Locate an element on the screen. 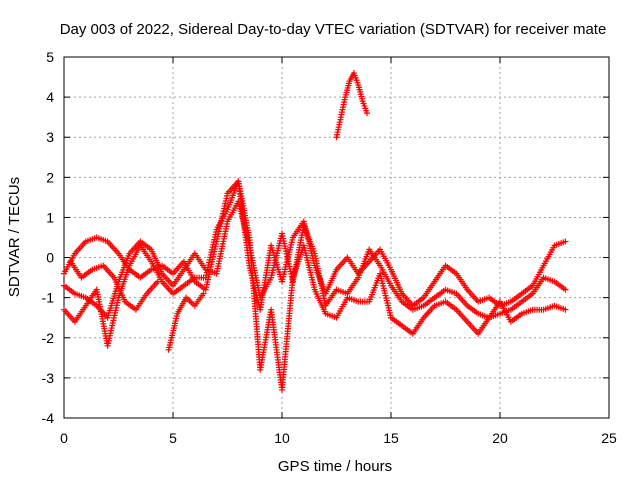 The height and width of the screenshot is (480, 640). x-axis-label: GPS time / hours is located at coordinates (335, 466).